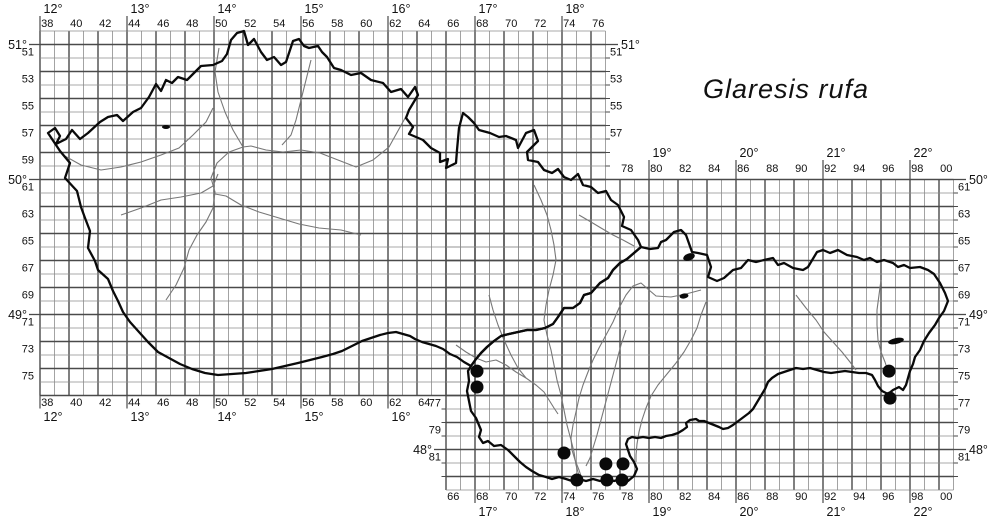  Describe the element at coordinates (308, 403) in the screenshot. I see `column-label-bottom-cz: 56` at that location.